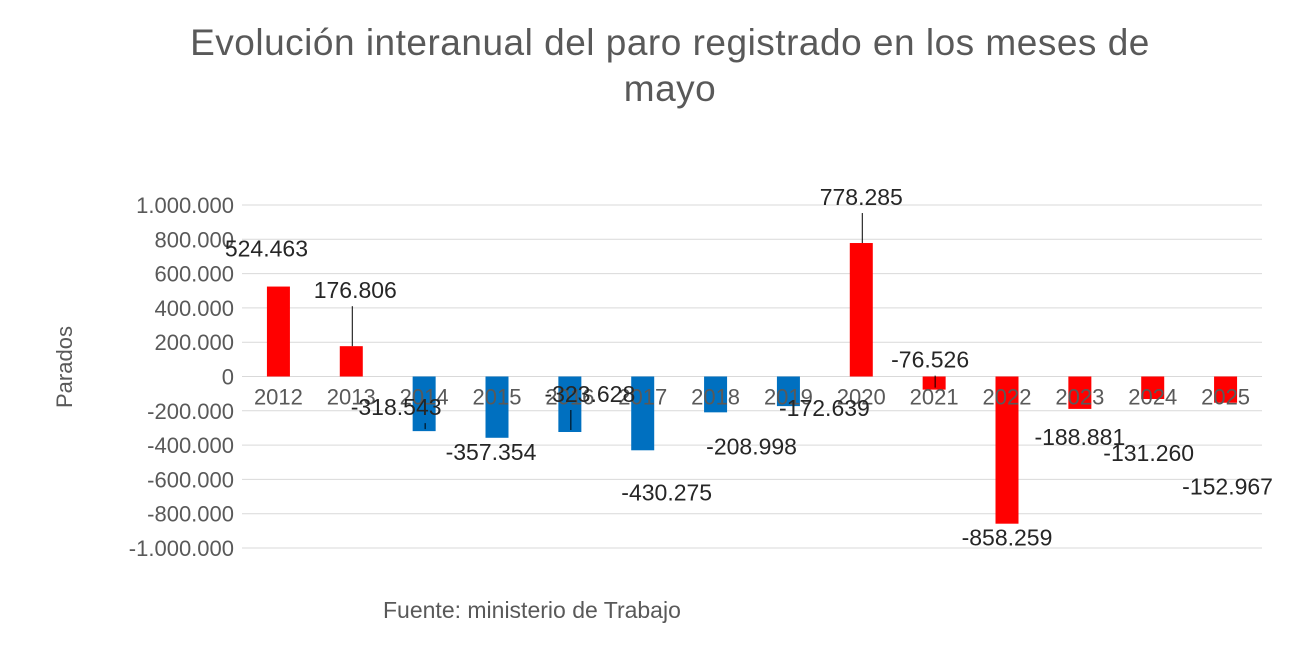 This screenshot has width=1300, height=651. I want to click on bar-2016, so click(570, 404).